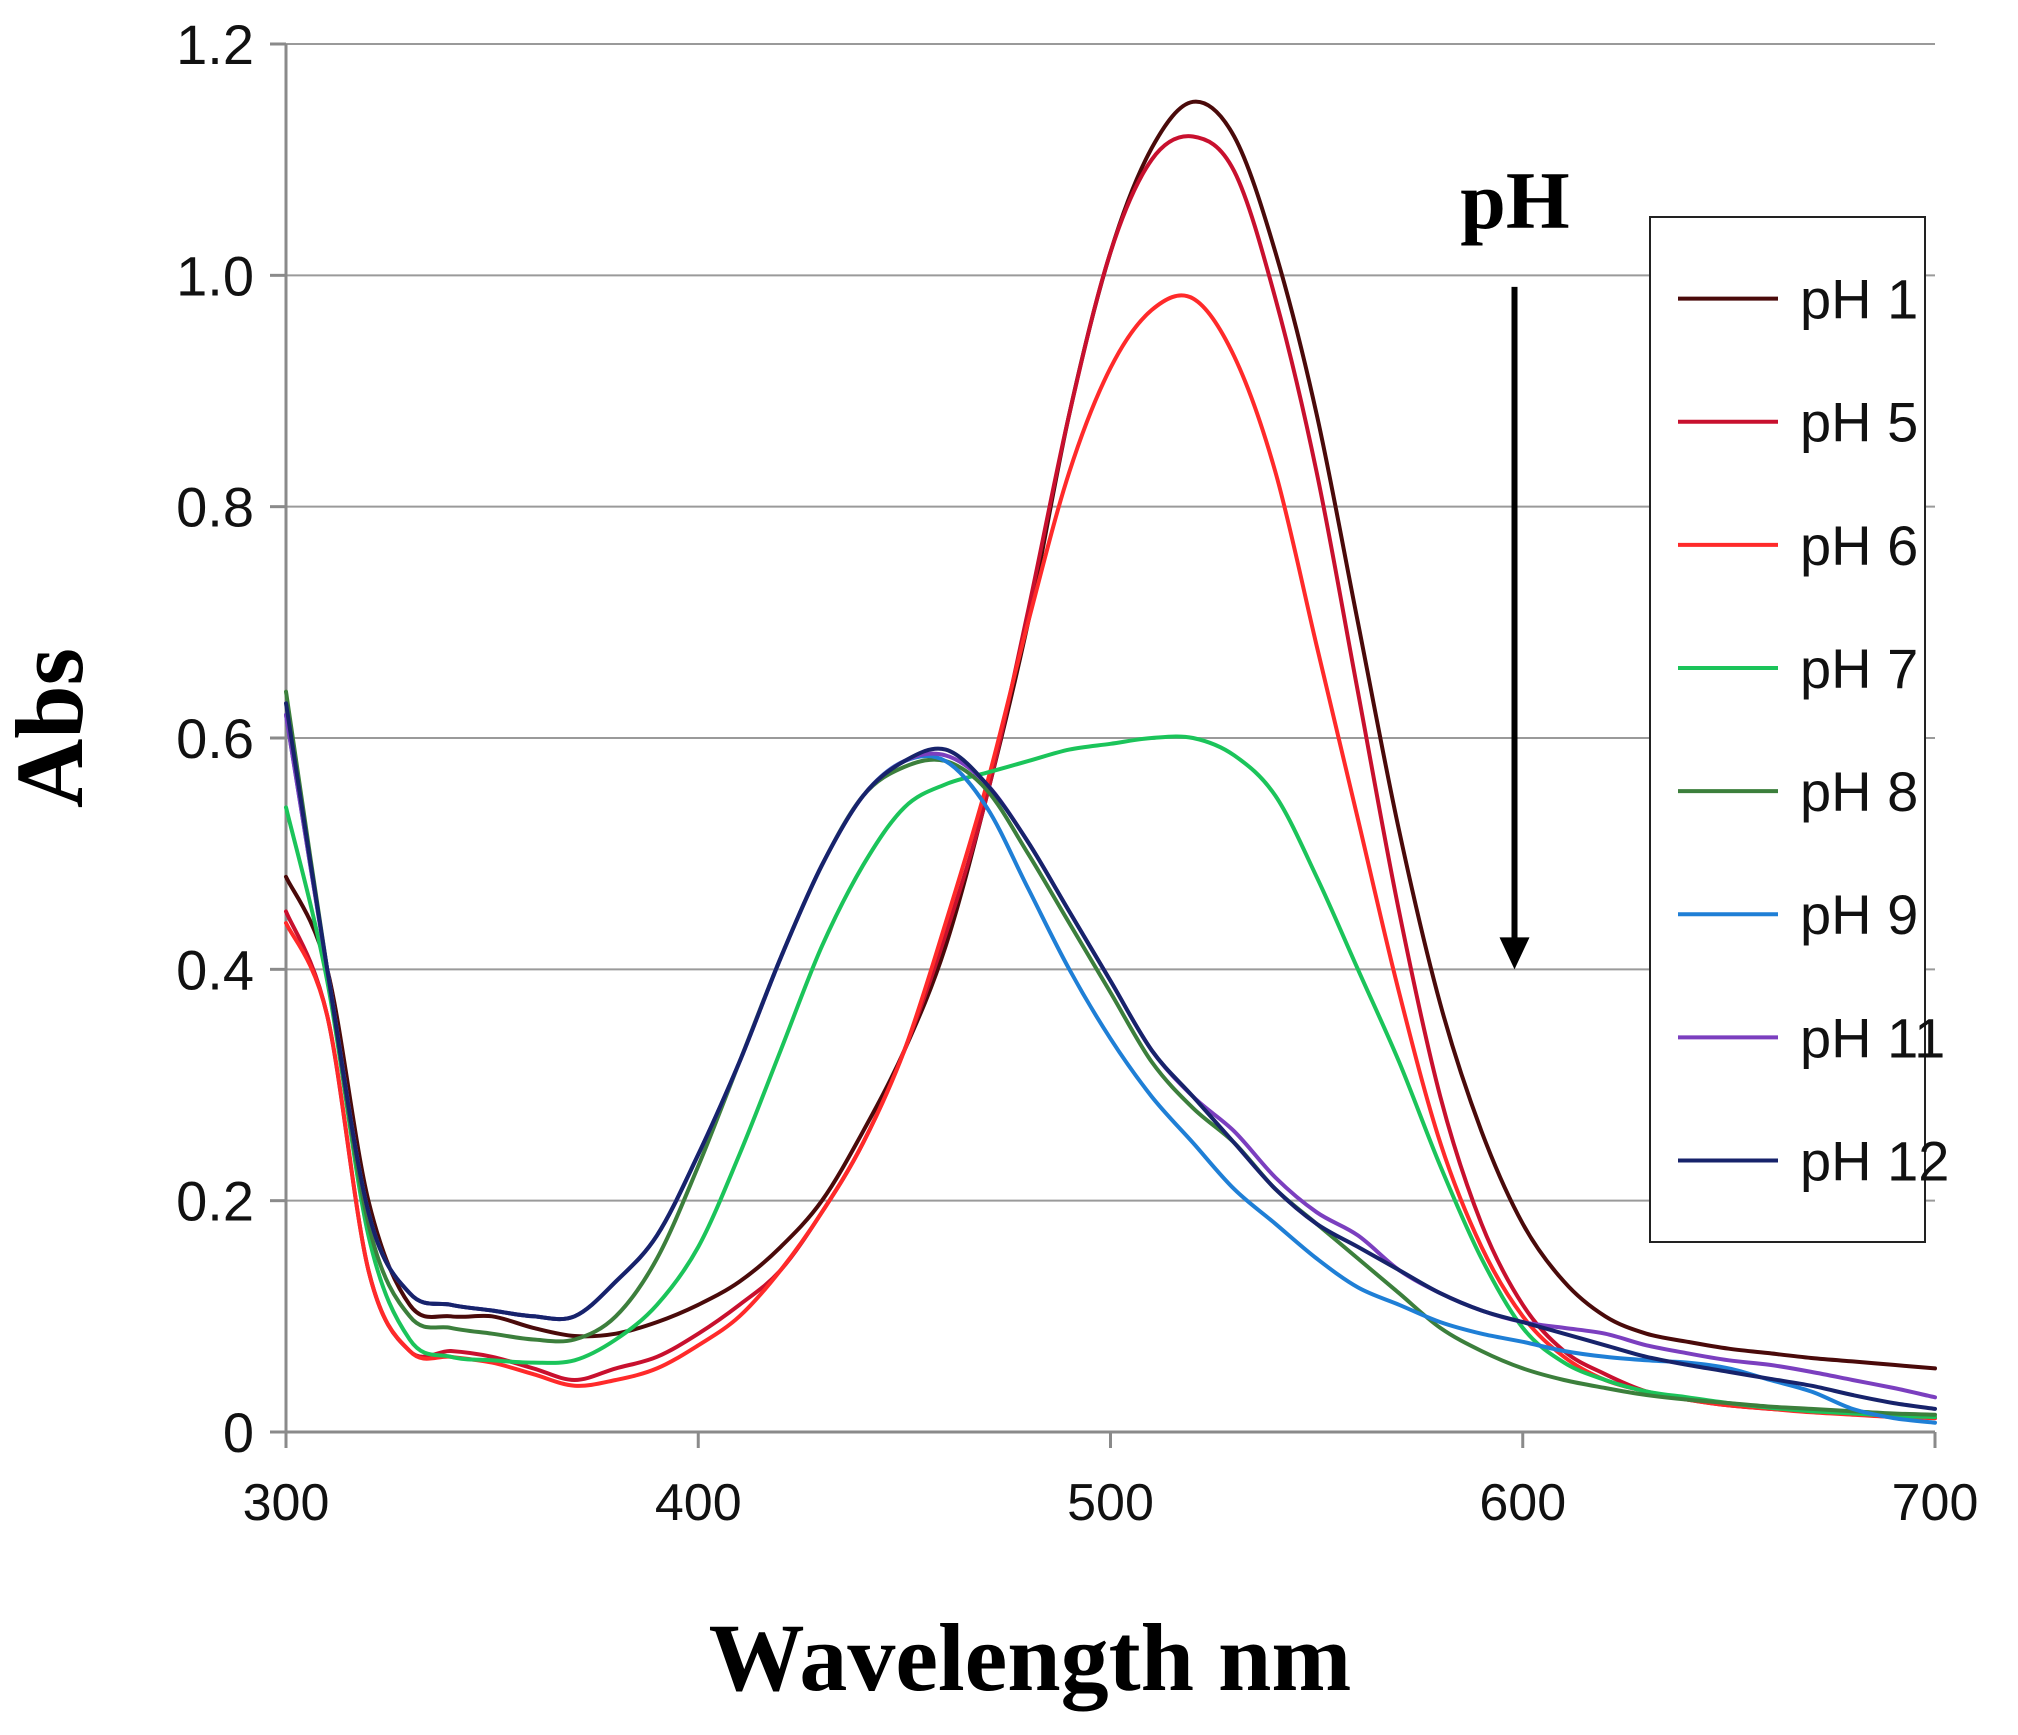 This screenshot has height=1735, width=2018. Describe the element at coordinates (51, 728) in the screenshot. I see `y-axis-title: Abs` at that location.